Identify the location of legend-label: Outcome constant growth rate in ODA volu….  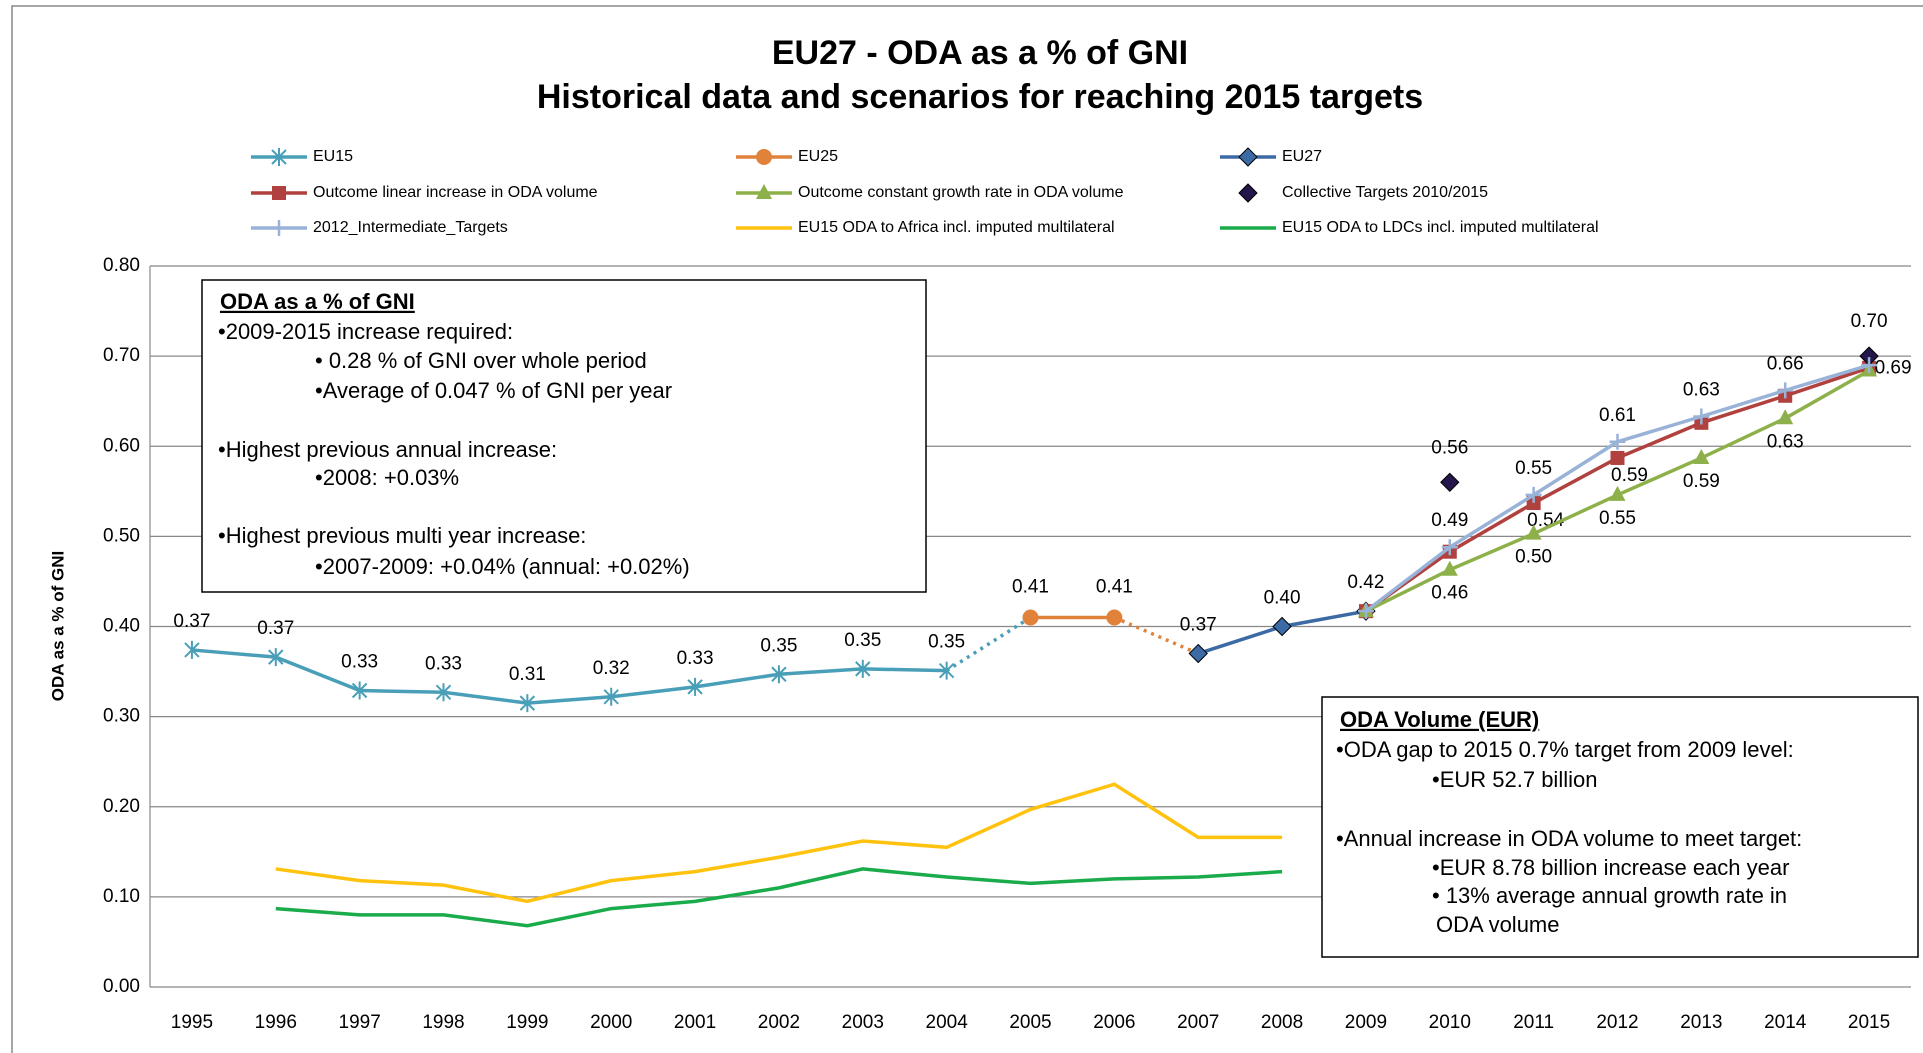
(961, 192).